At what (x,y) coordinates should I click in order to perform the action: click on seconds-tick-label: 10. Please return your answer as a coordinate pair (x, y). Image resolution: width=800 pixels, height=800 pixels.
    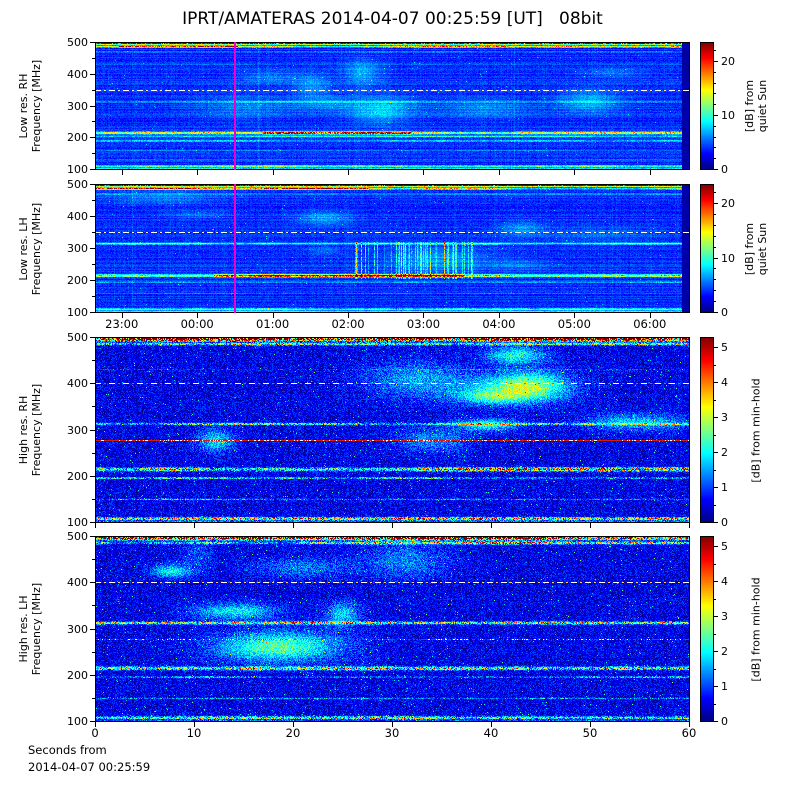
    Looking at the image, I should click on (194, 733).